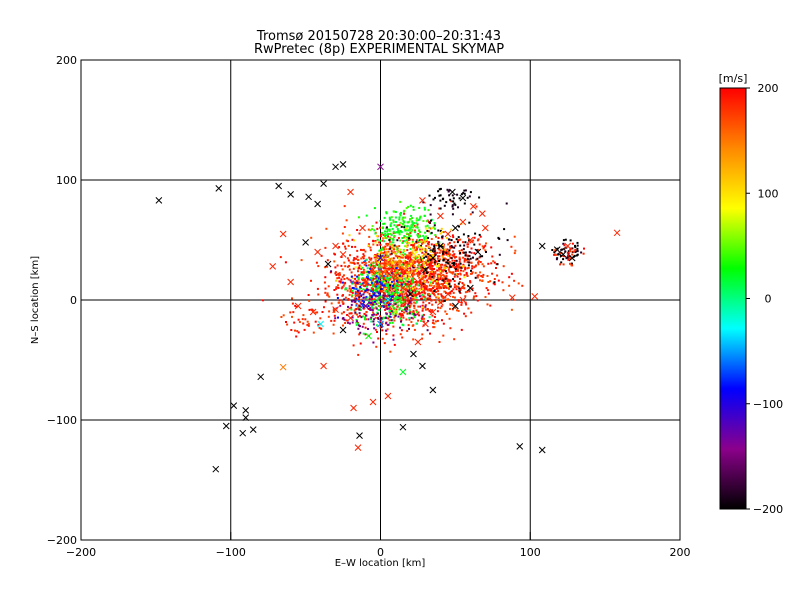  Describe the element at coordinates (231, 552) in the screenshot. I see `x-tick-label: −100` at that location.